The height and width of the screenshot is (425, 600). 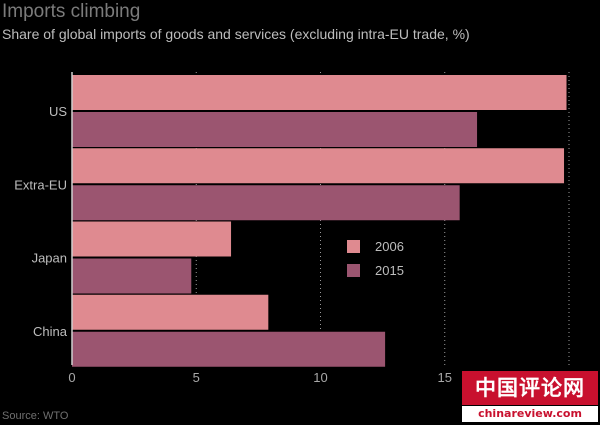 What do you see at coordinates (275, 129) in the screenshot?
I see `bar-us-2015` at bounding box center [275, 129].